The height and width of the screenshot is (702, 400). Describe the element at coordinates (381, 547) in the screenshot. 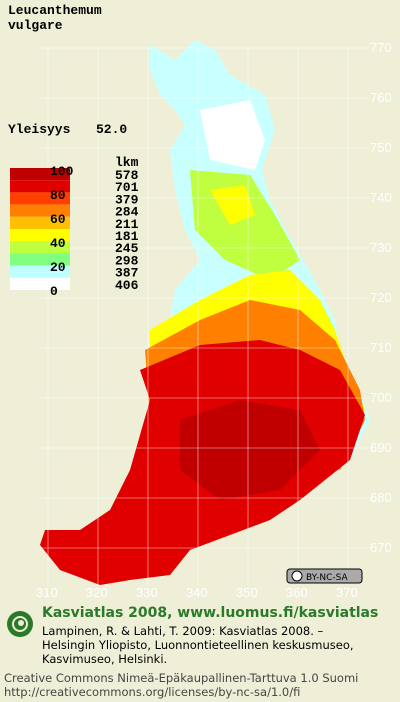

I see `northing-label: 670` at that location.